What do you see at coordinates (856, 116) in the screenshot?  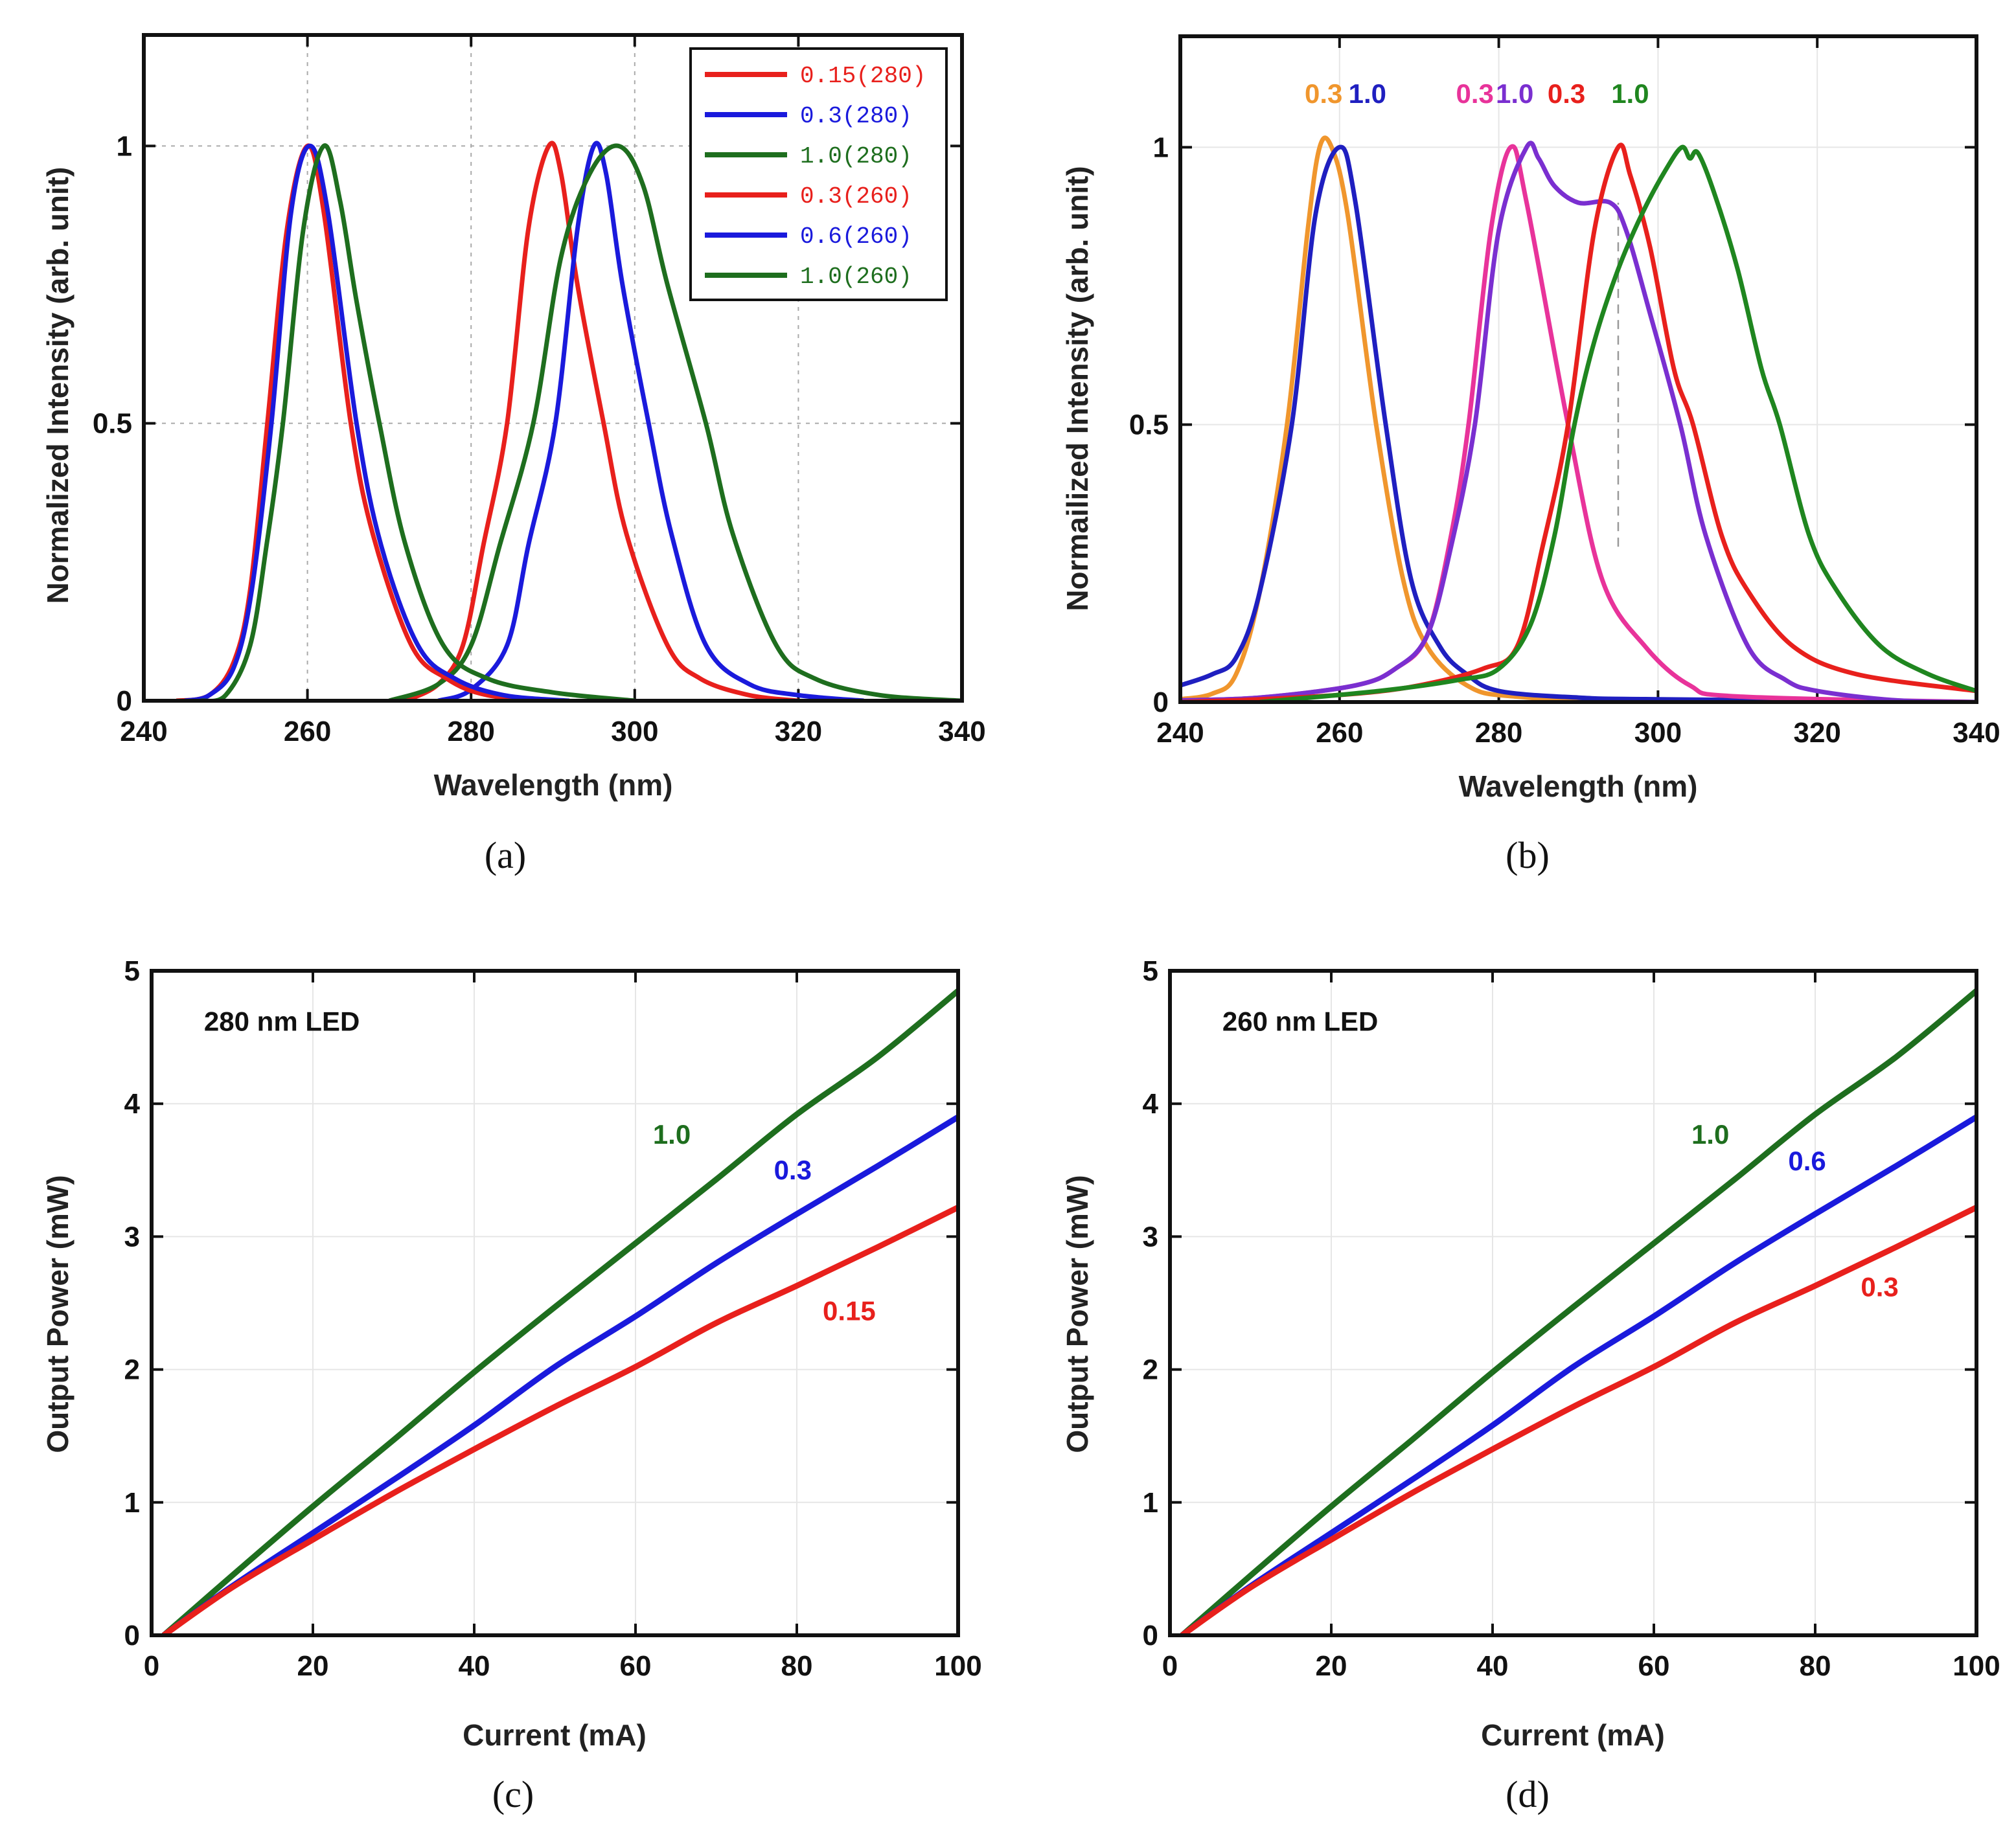 I see `legend-label: 0.3(280)` at bounding box center [856, 116].